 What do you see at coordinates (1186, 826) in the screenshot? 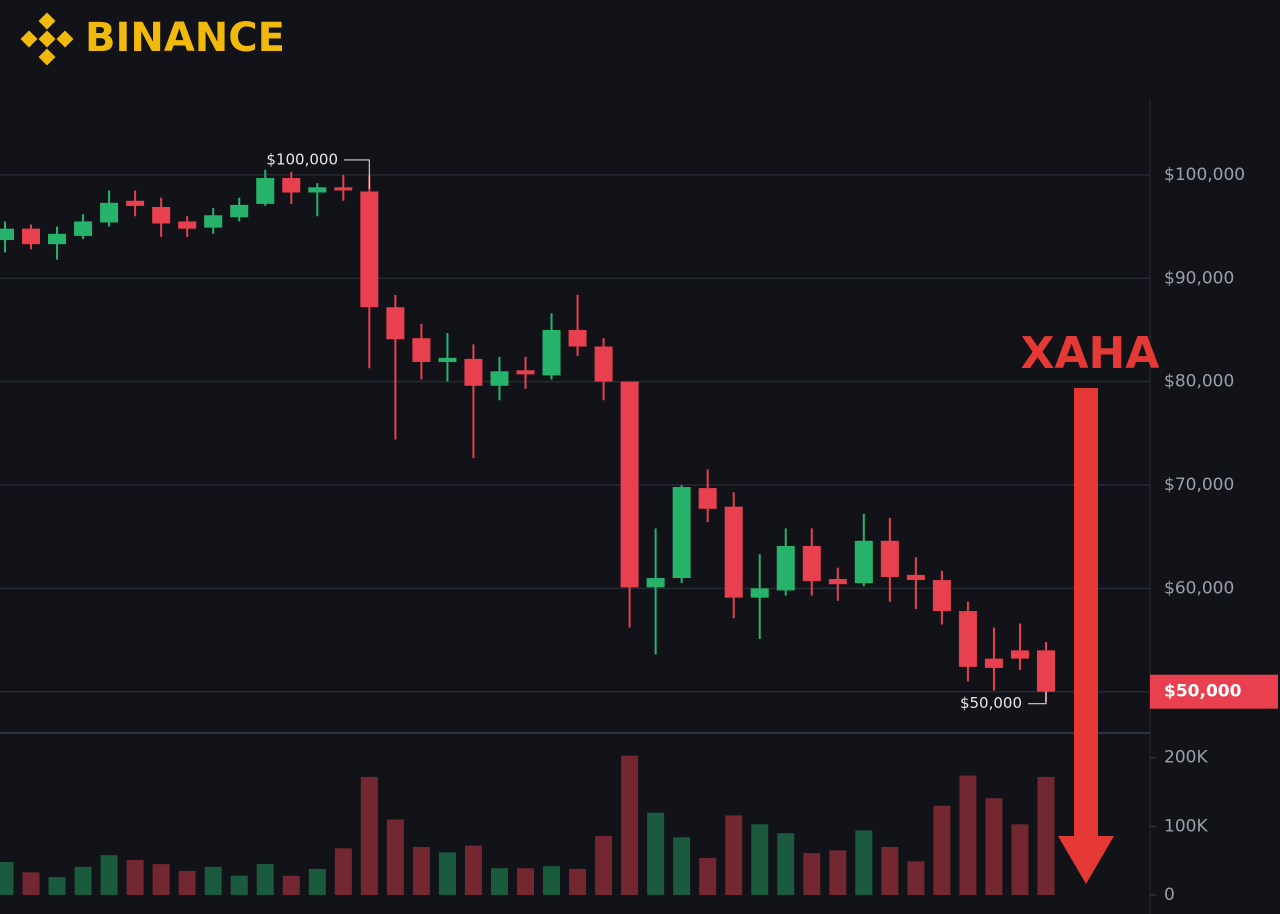
I see `volume-tick-label: 100K` at bounding box center [1186, 826].